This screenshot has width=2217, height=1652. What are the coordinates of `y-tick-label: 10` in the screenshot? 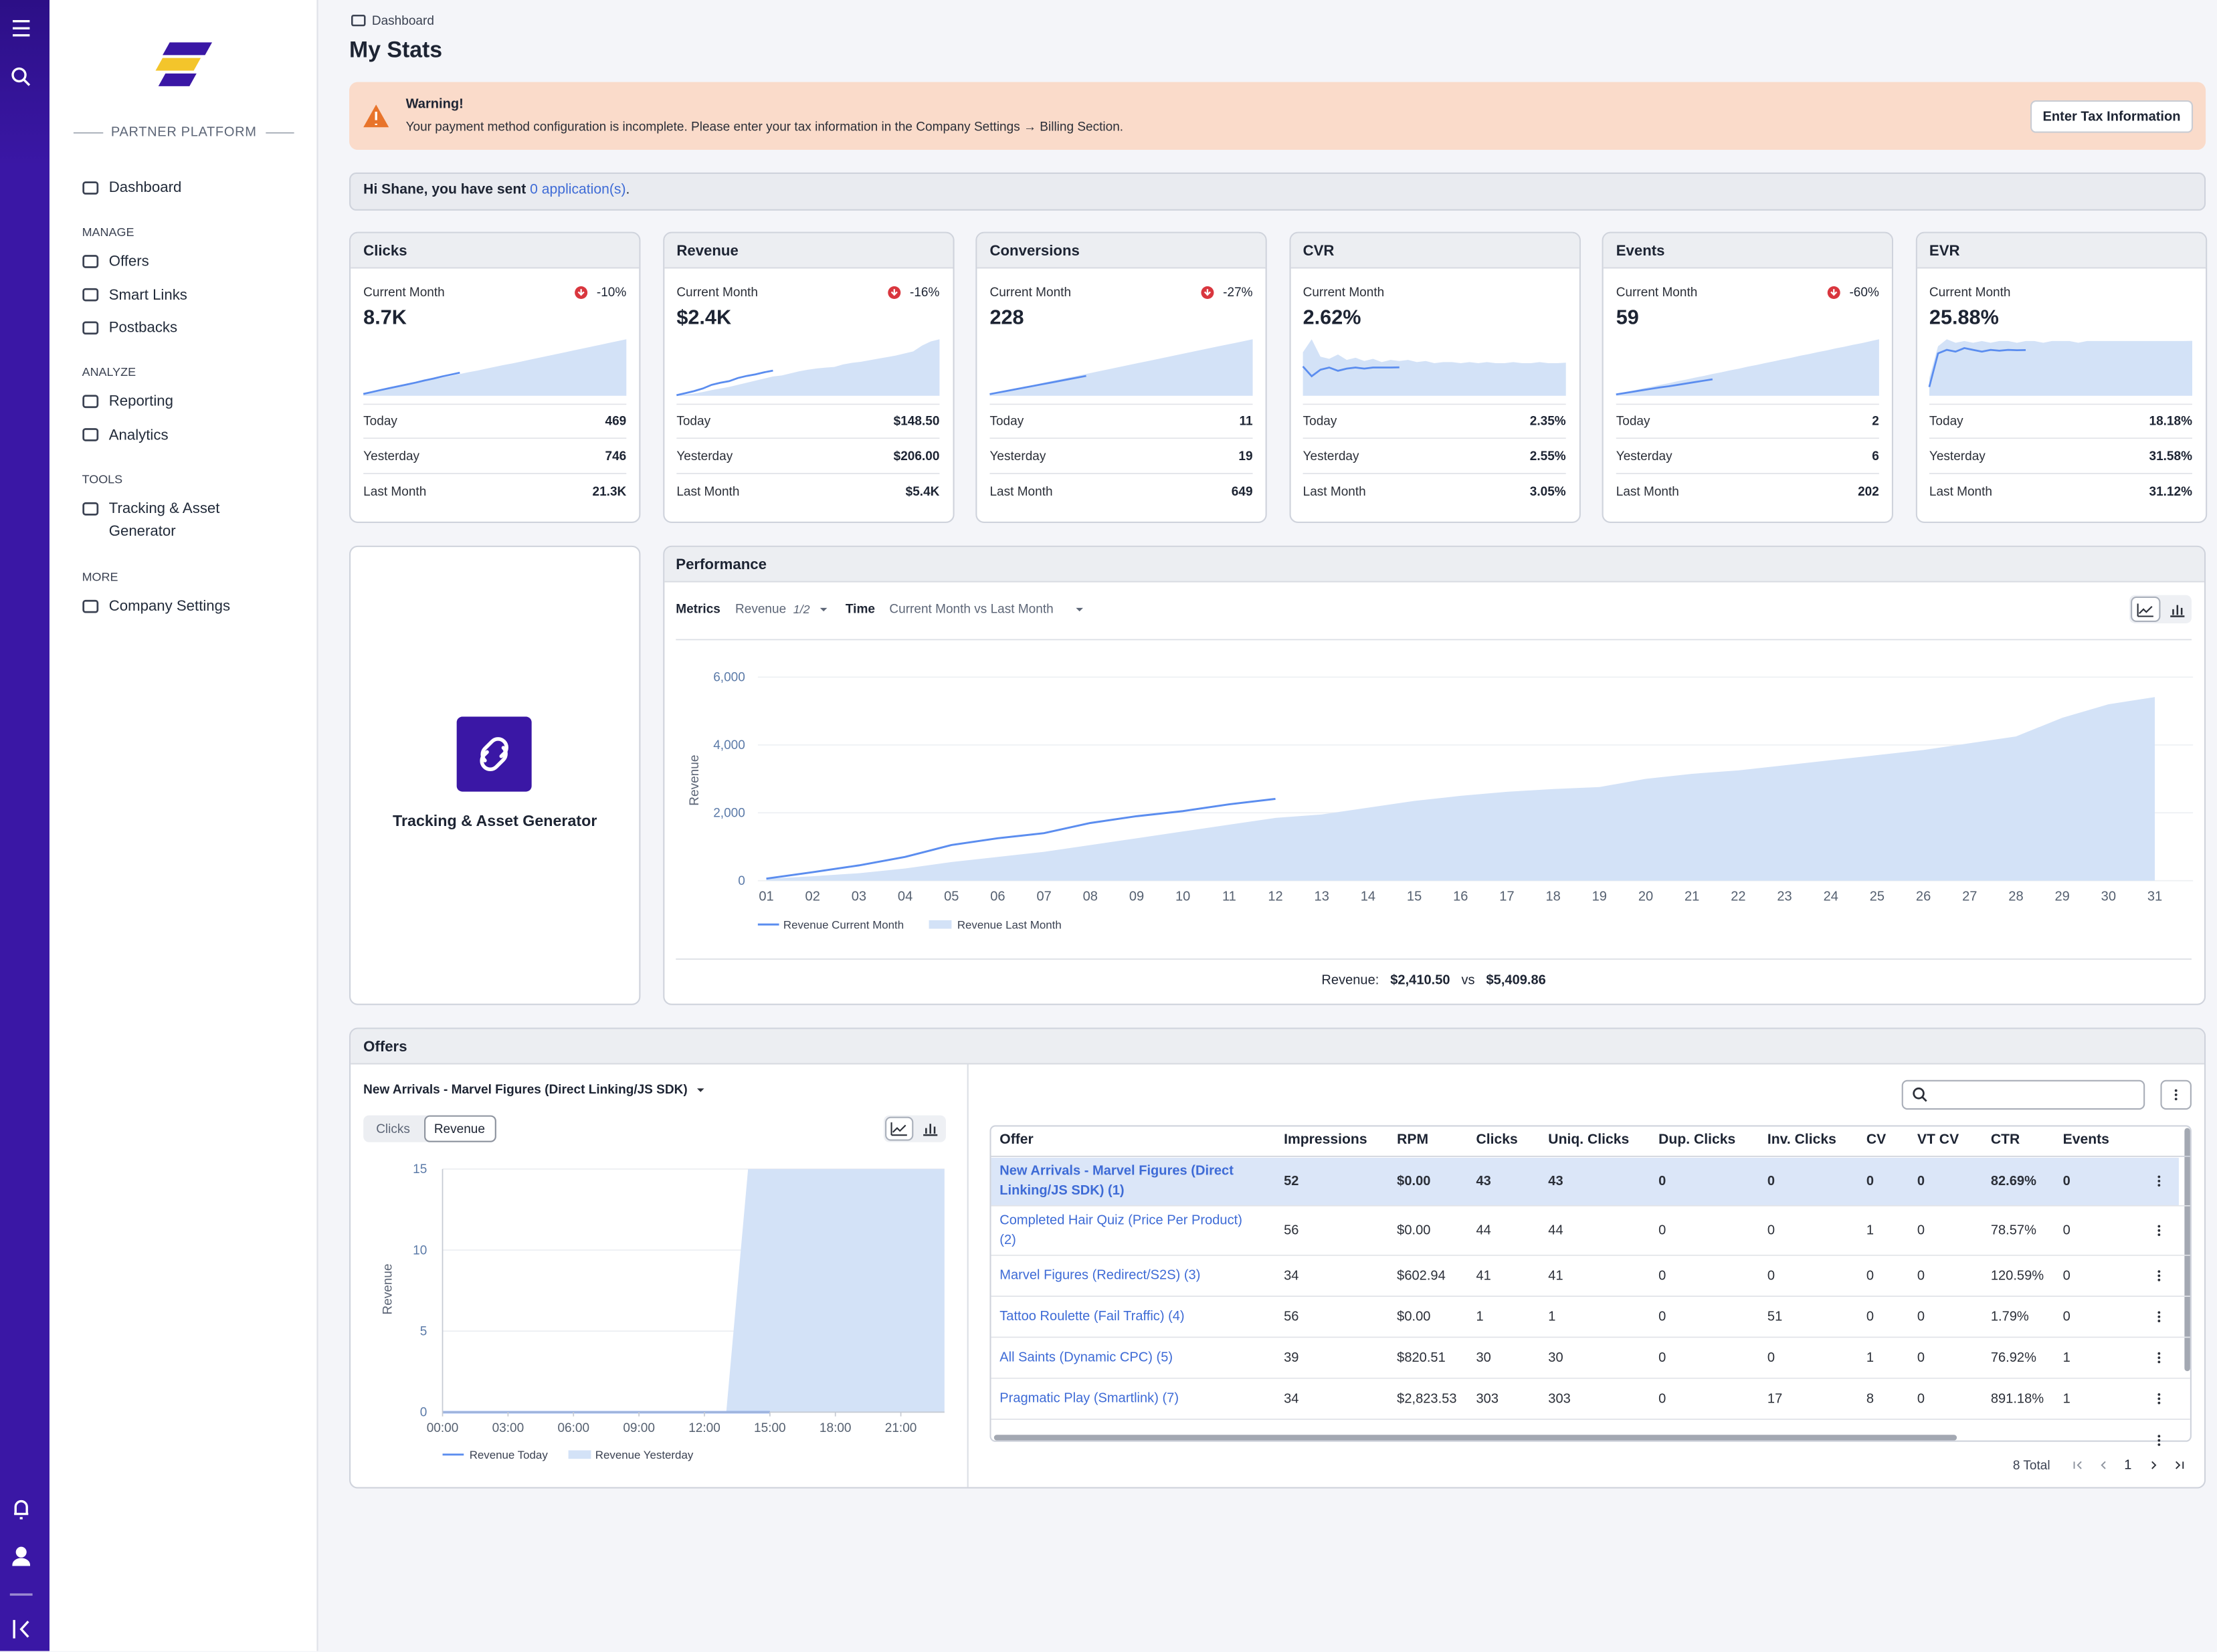 It's located at (420, 1250).